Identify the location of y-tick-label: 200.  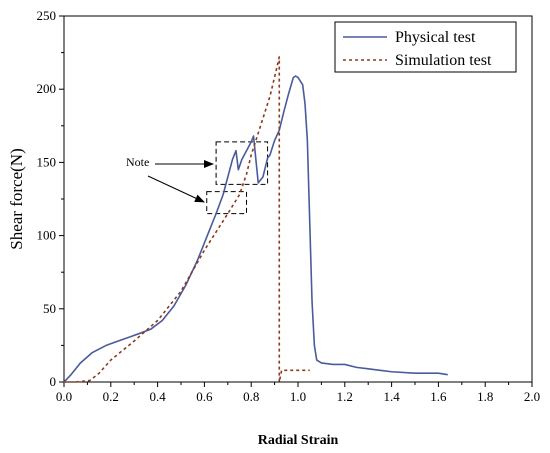
(47, 88).